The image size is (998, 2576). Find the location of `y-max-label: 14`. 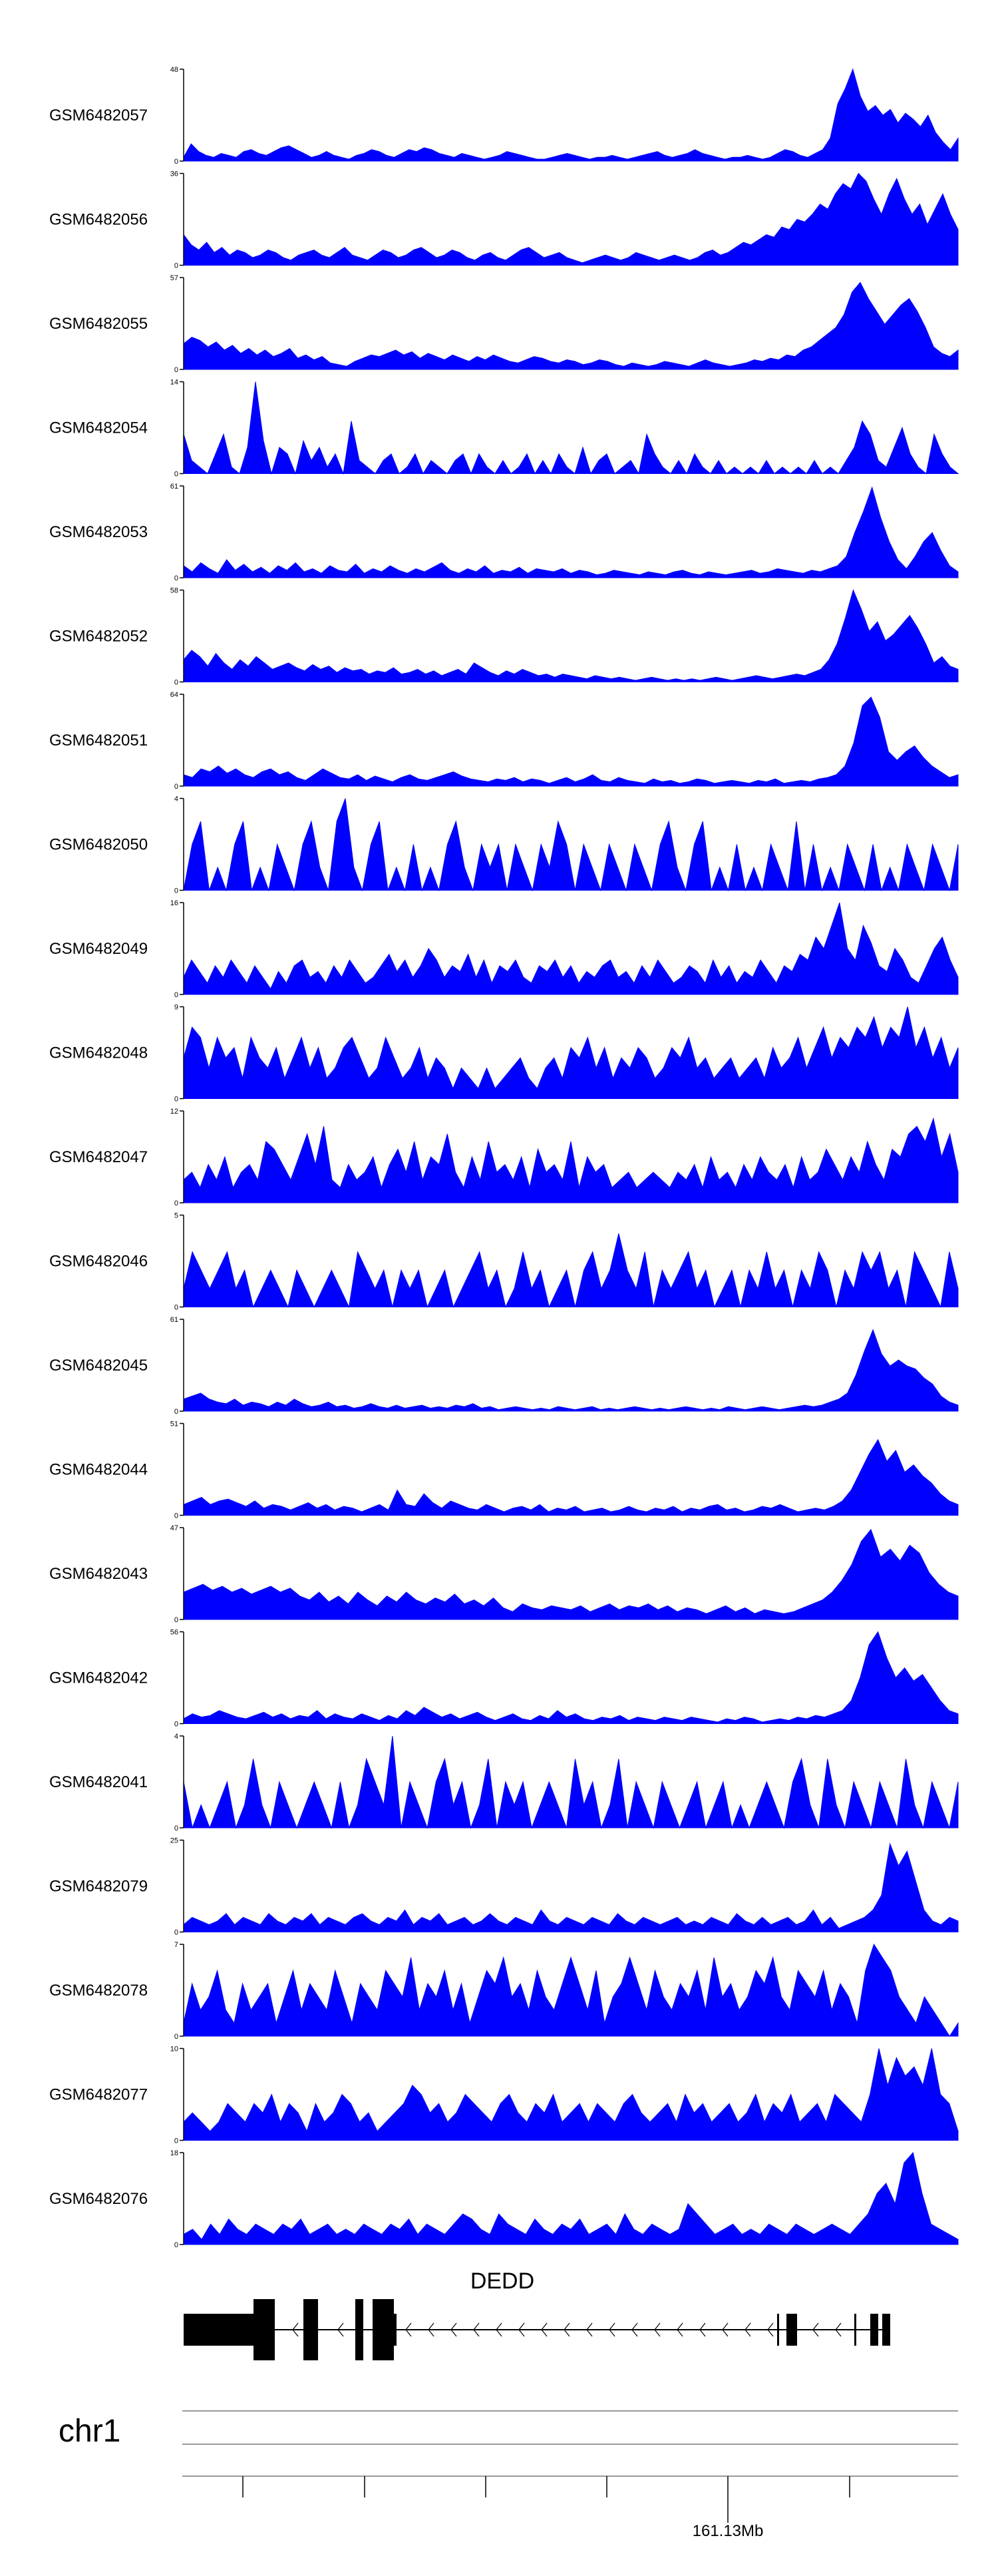

y-max-label: 14 is located at coordinates (174, 383).